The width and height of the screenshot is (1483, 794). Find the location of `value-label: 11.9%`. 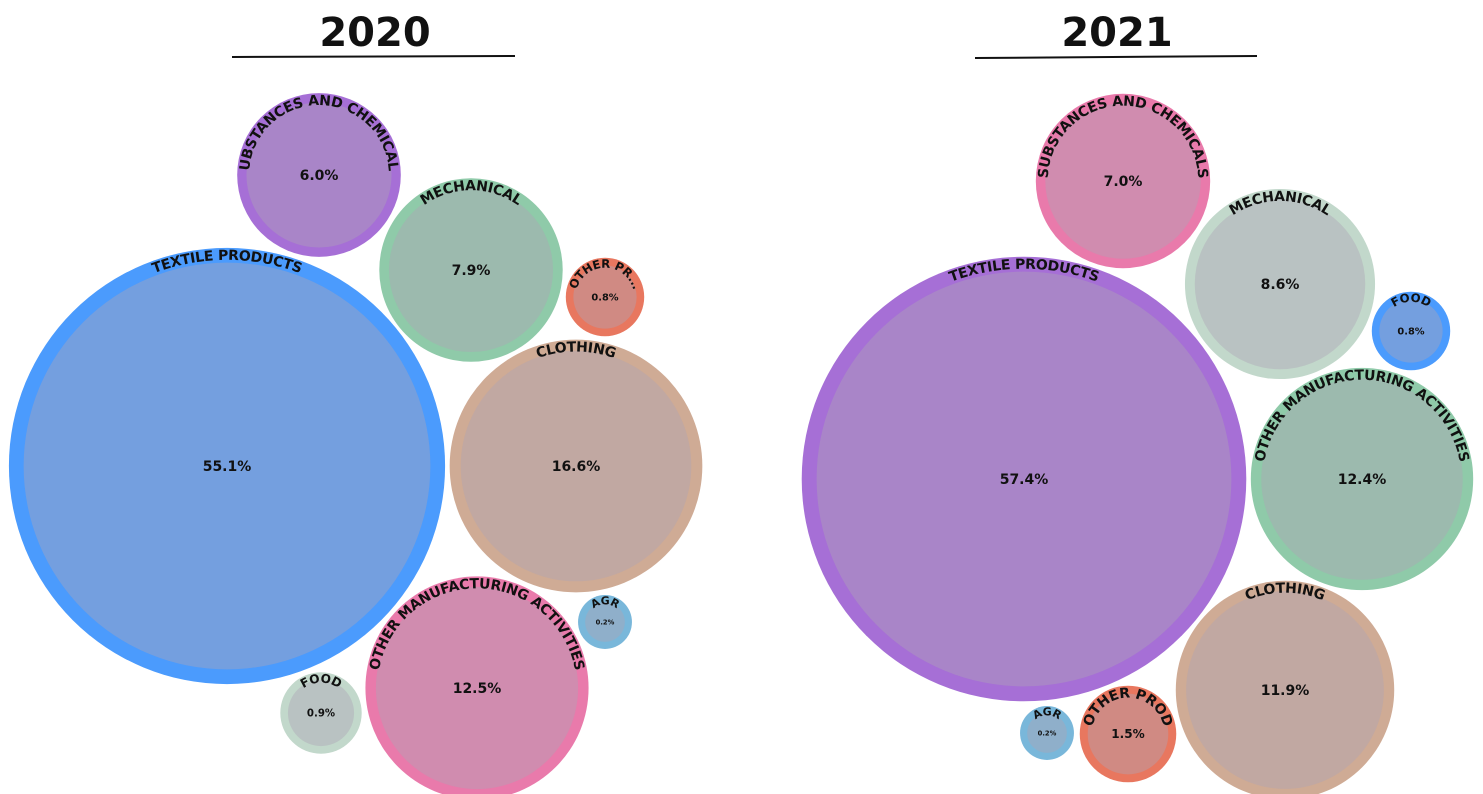

value-label: 11.9% is located at coordinates (1285, 691).